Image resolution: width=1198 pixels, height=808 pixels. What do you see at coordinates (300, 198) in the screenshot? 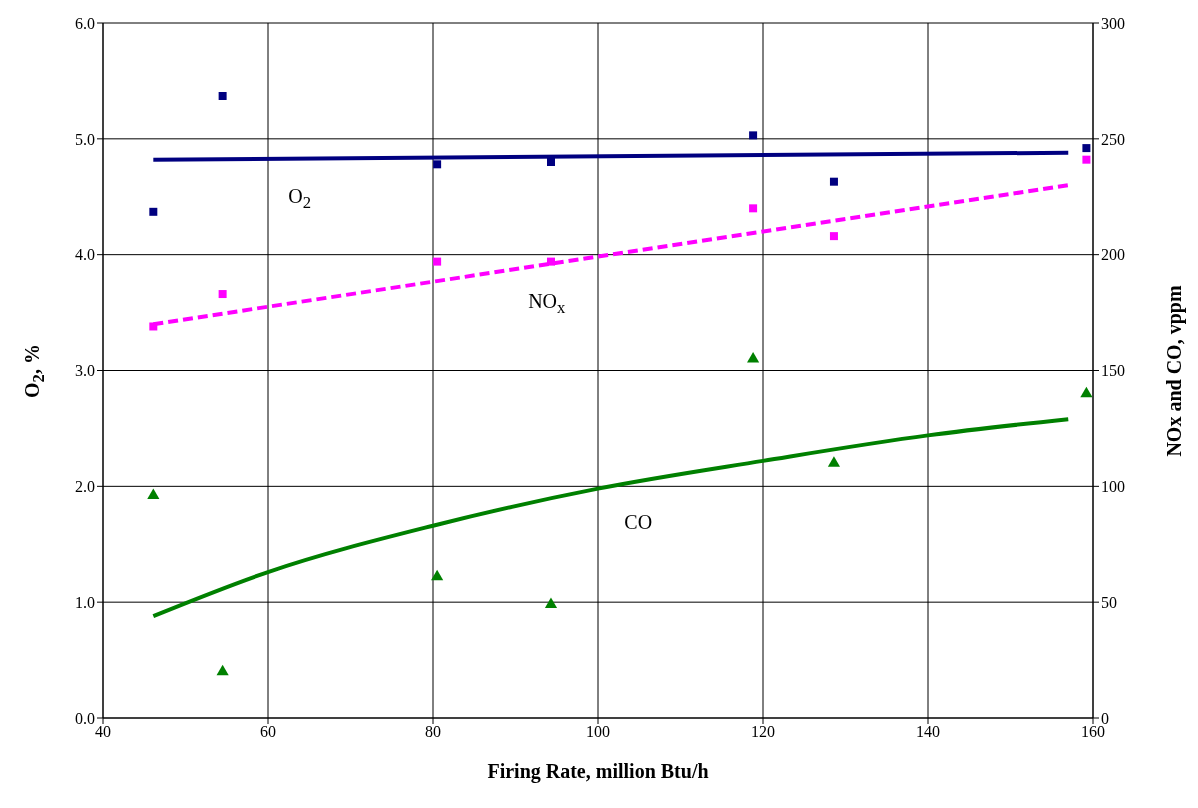
I see `series-label: O$_{2}$` at bounding box center [300, 198].